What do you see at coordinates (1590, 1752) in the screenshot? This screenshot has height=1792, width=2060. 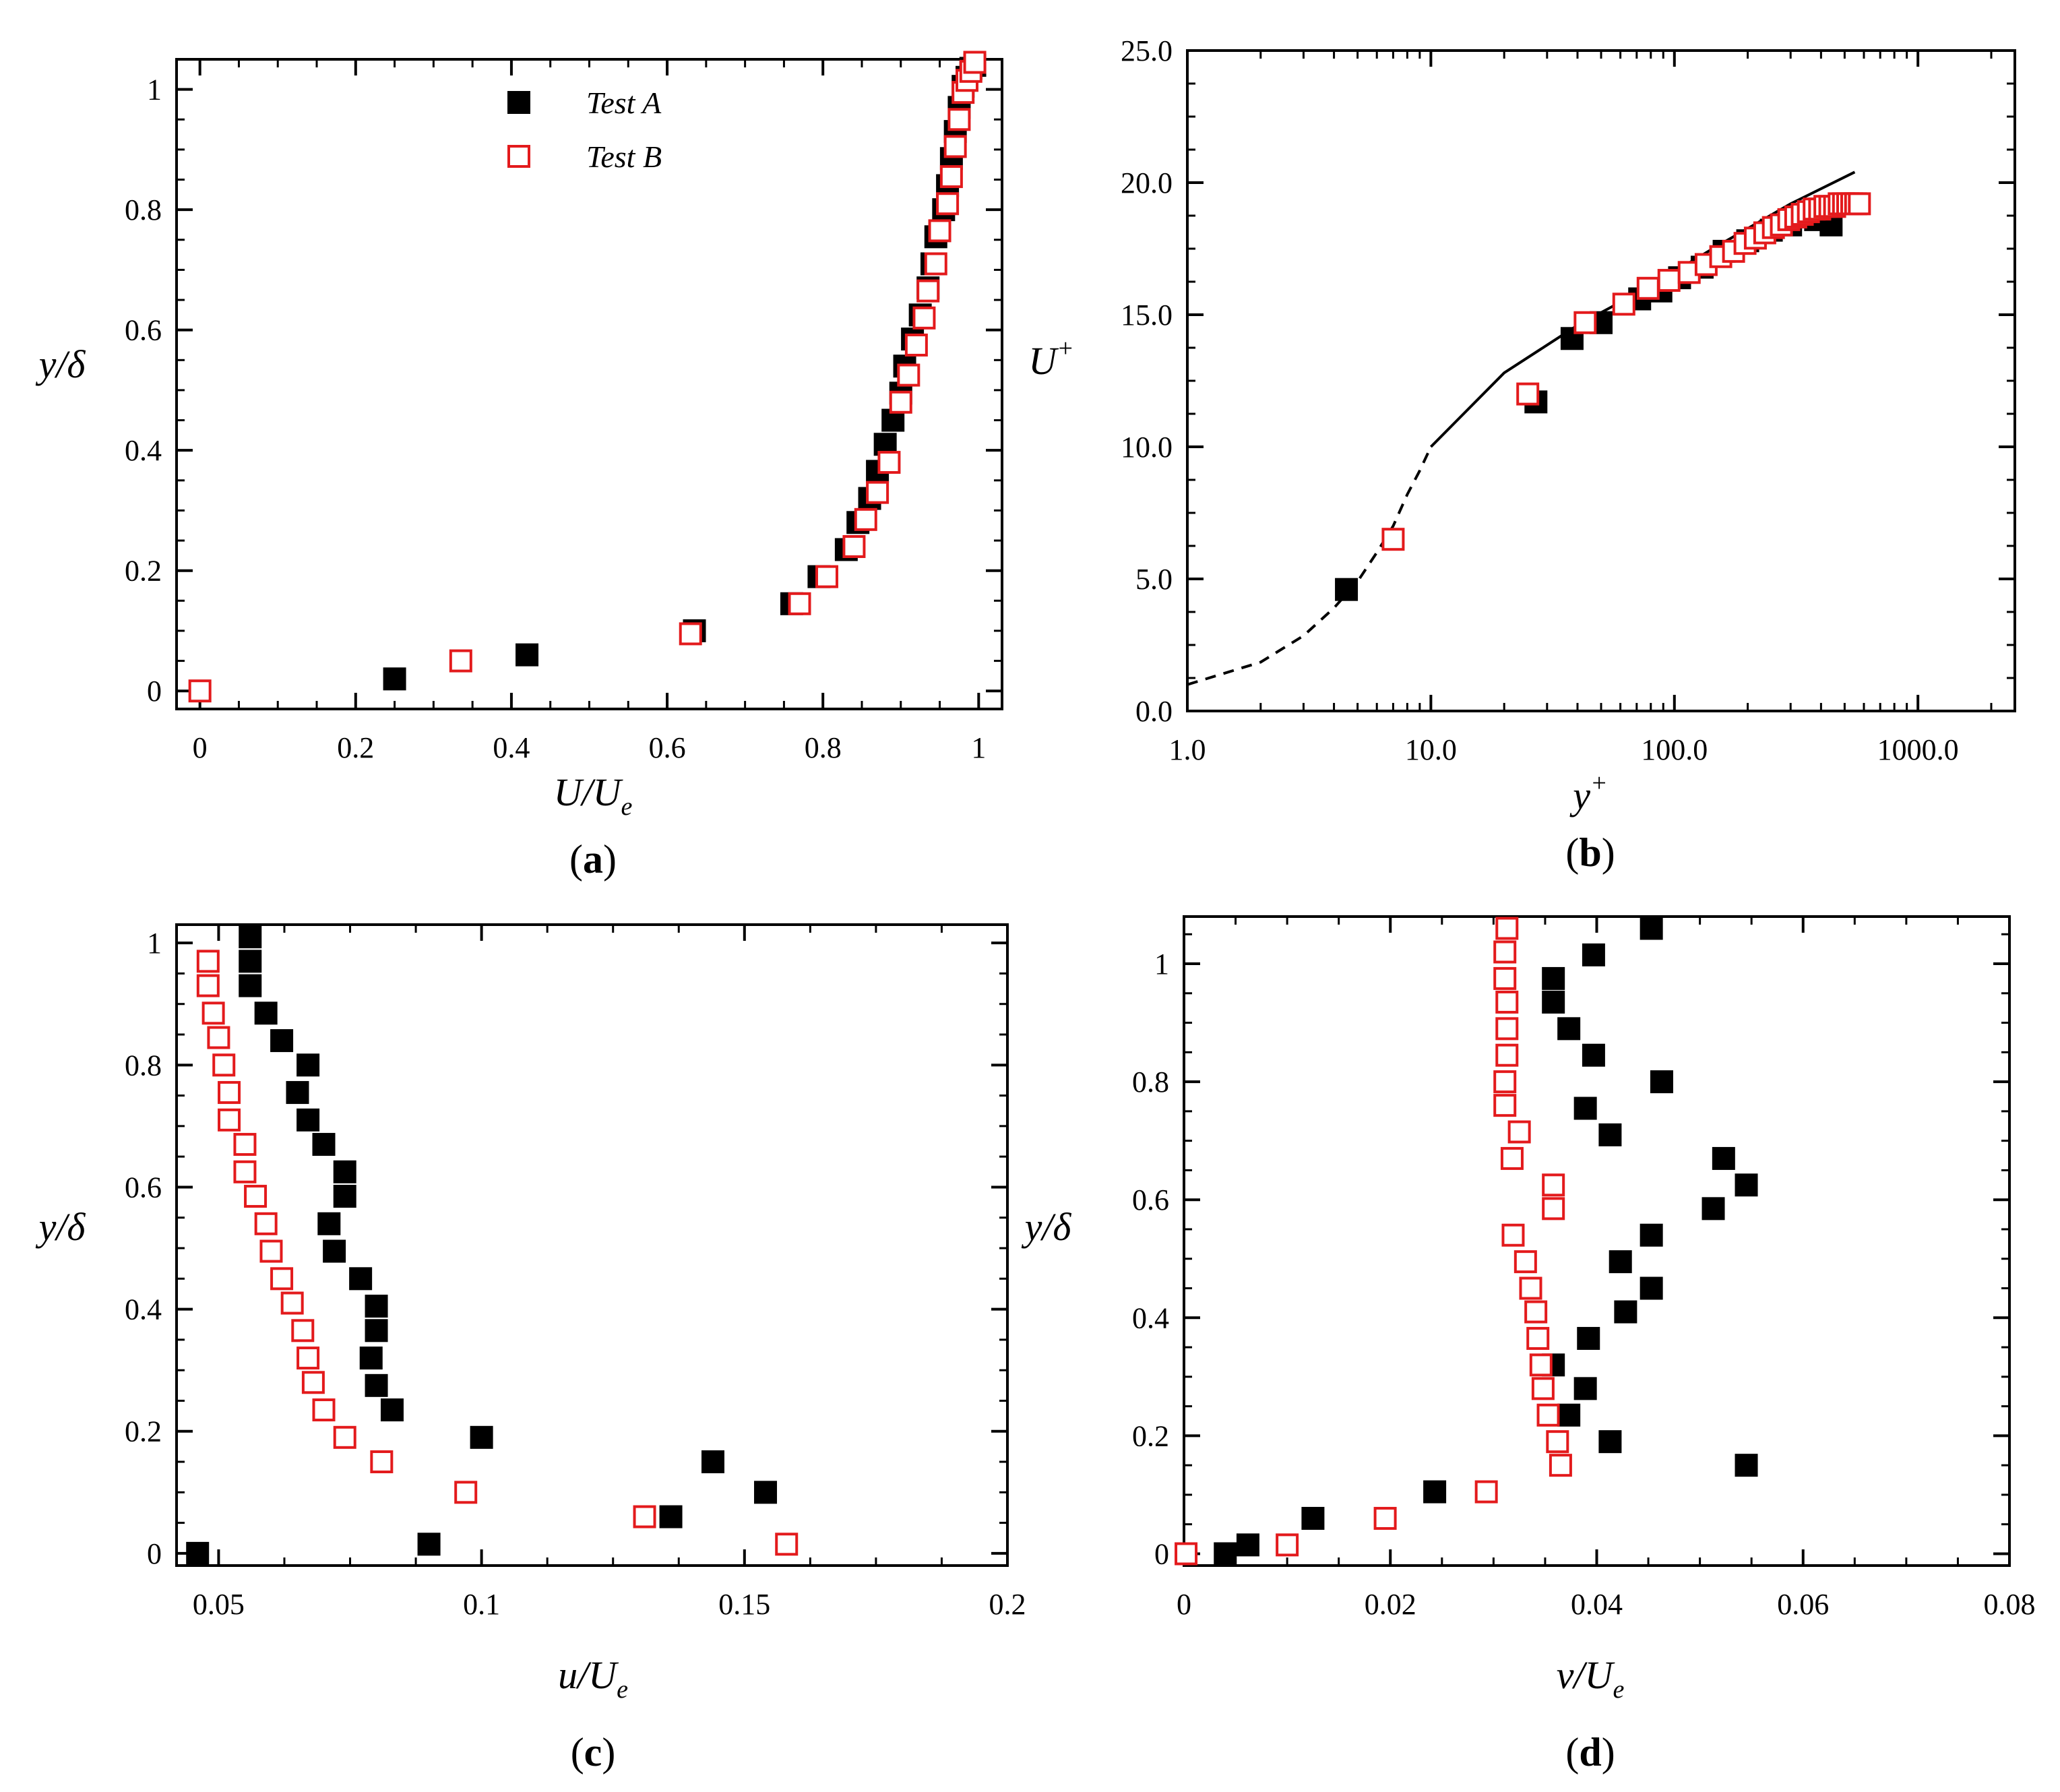 I see `panel-caption-letter: d` at bounding box center [1590, 1752].